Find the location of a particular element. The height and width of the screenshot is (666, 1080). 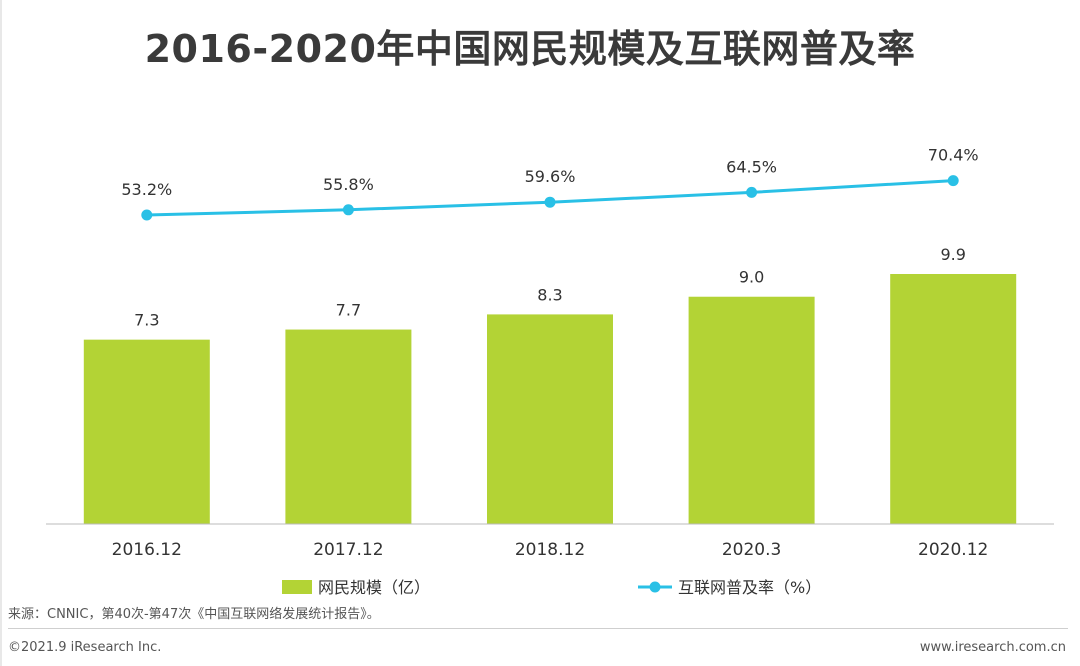

bar-value-label: 8.3 is located at coordinates (549, 294).